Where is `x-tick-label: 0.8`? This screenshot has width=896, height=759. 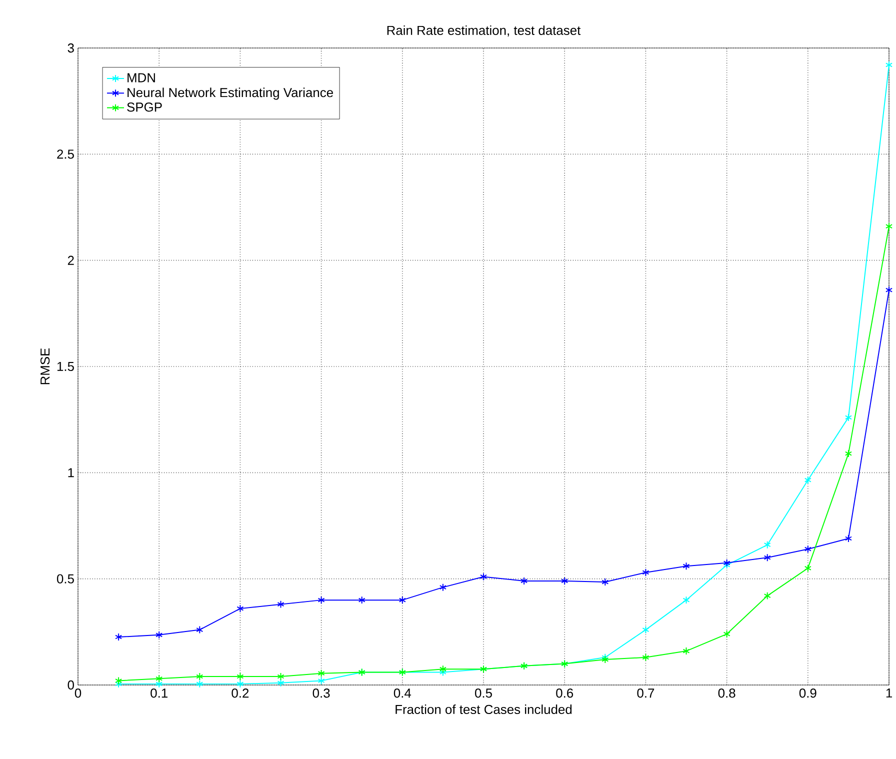 x-tick-label: 0.8 is located at coordinates (727, 693).